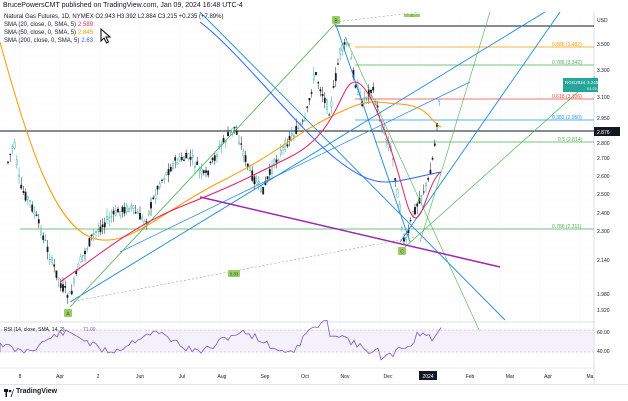 The height and width of the screenshot is (401, 628). I want to click on legend-sma200: SMA (200, close, 0, SMA, 5) 2.63, so click(48, 41).